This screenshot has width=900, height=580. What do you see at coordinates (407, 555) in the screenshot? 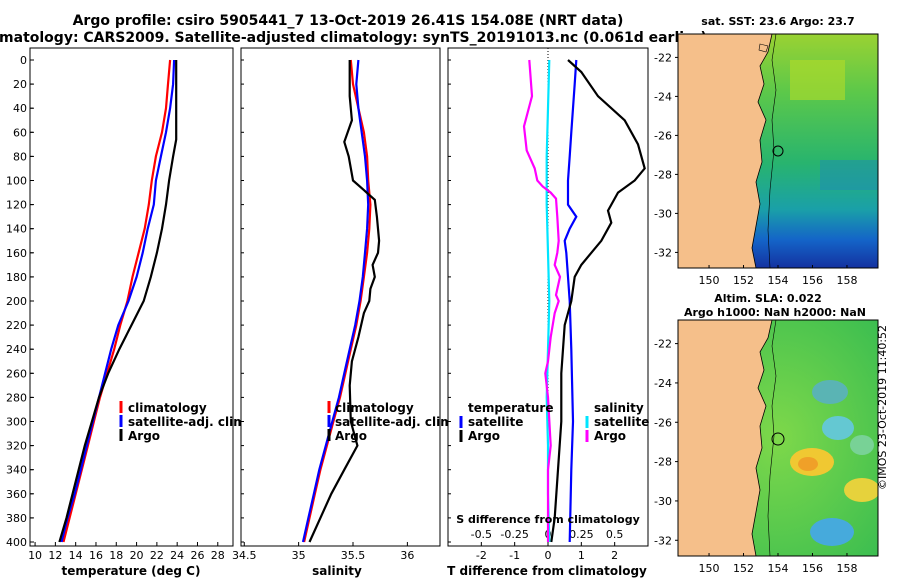
I see `salinity-tick-label: 36` at bounding box center [407, 555].